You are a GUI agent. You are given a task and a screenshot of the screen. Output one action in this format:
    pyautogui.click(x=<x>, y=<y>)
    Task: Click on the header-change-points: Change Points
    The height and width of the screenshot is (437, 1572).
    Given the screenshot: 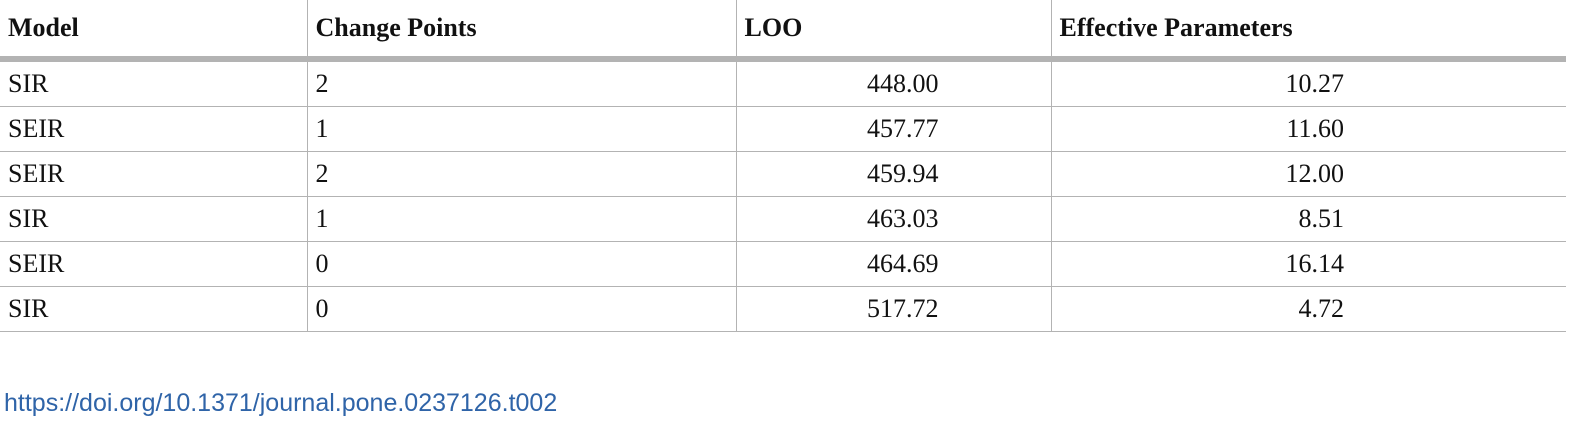 What is the action you would take?
    pyautogui.click(x=521, y=31)
    